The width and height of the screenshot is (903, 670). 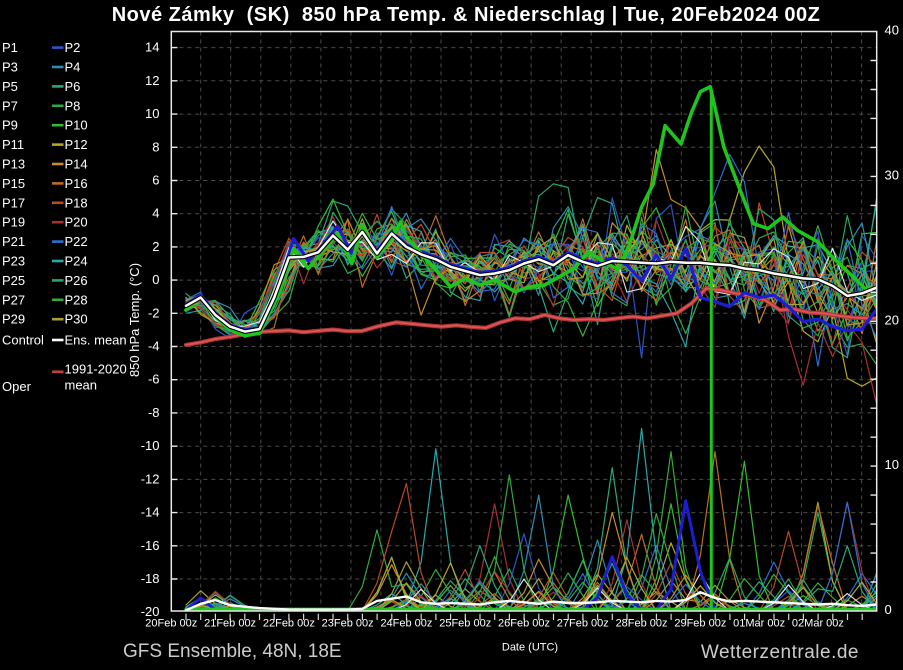 What do you see at coordinates (818, 624) in the screenshot?
I see `svg-text: 02Mar 00z` at bounding box center [818, 624].